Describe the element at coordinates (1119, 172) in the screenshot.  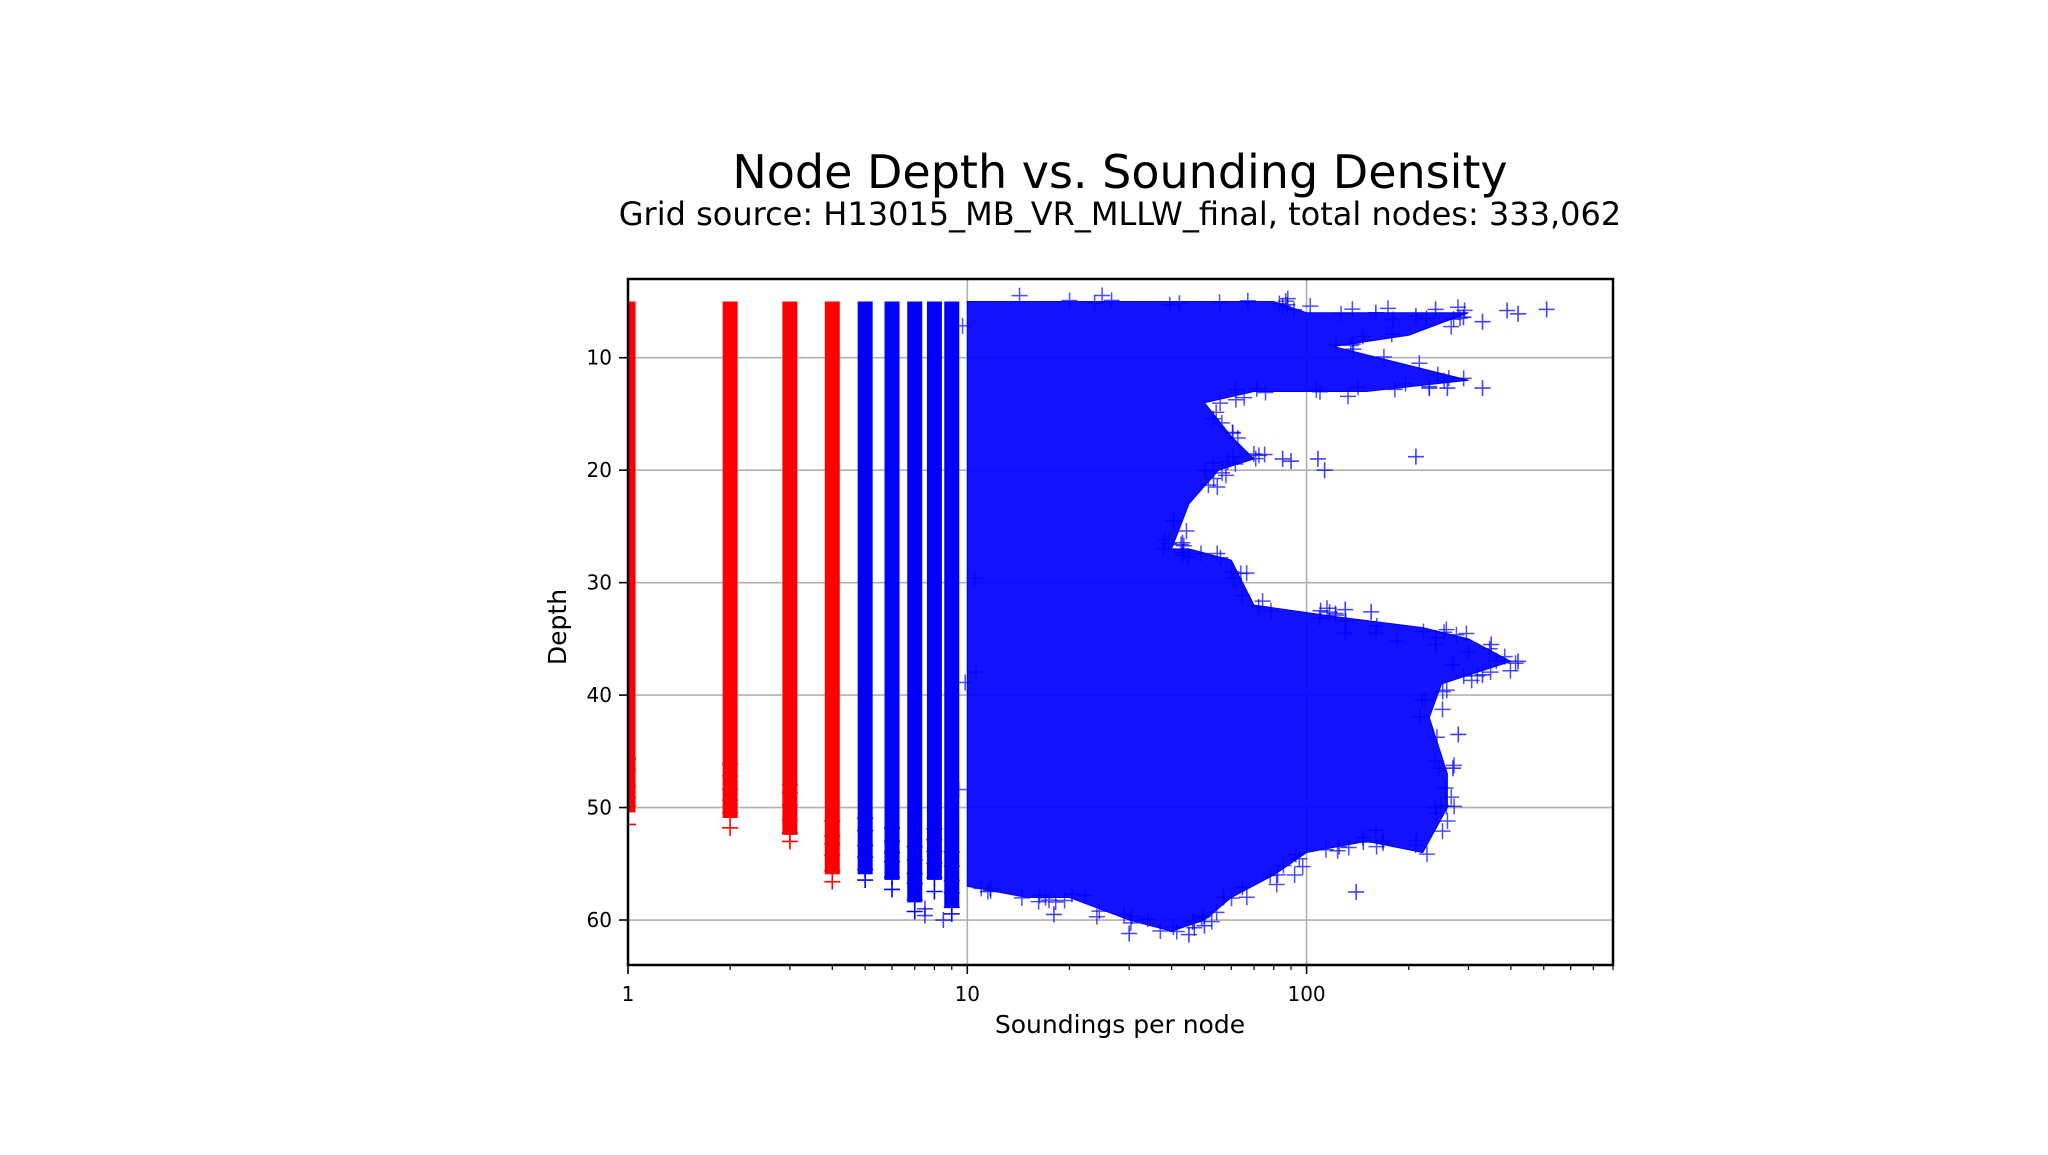
I see `chart-title: Node Depth vs. Sounding Density` at that location.